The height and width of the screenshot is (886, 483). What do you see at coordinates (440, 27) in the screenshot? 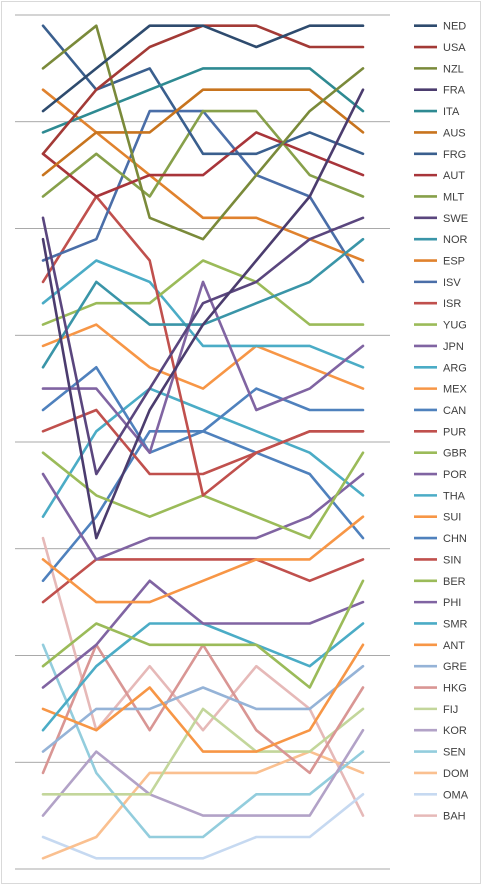
I see `legend-item-ned: NED` at bounding box center [440, 27].